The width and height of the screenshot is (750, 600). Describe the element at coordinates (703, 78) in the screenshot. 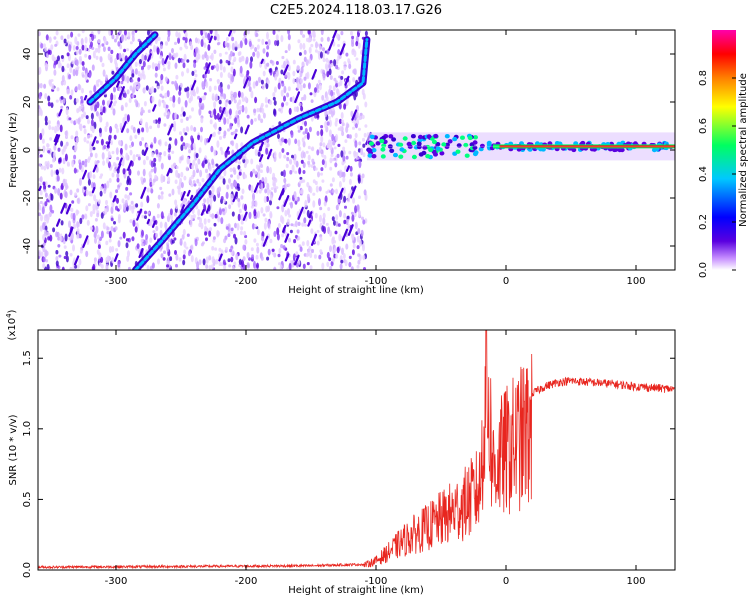

I see `colorbar-tick-label: 0.8` at that location.